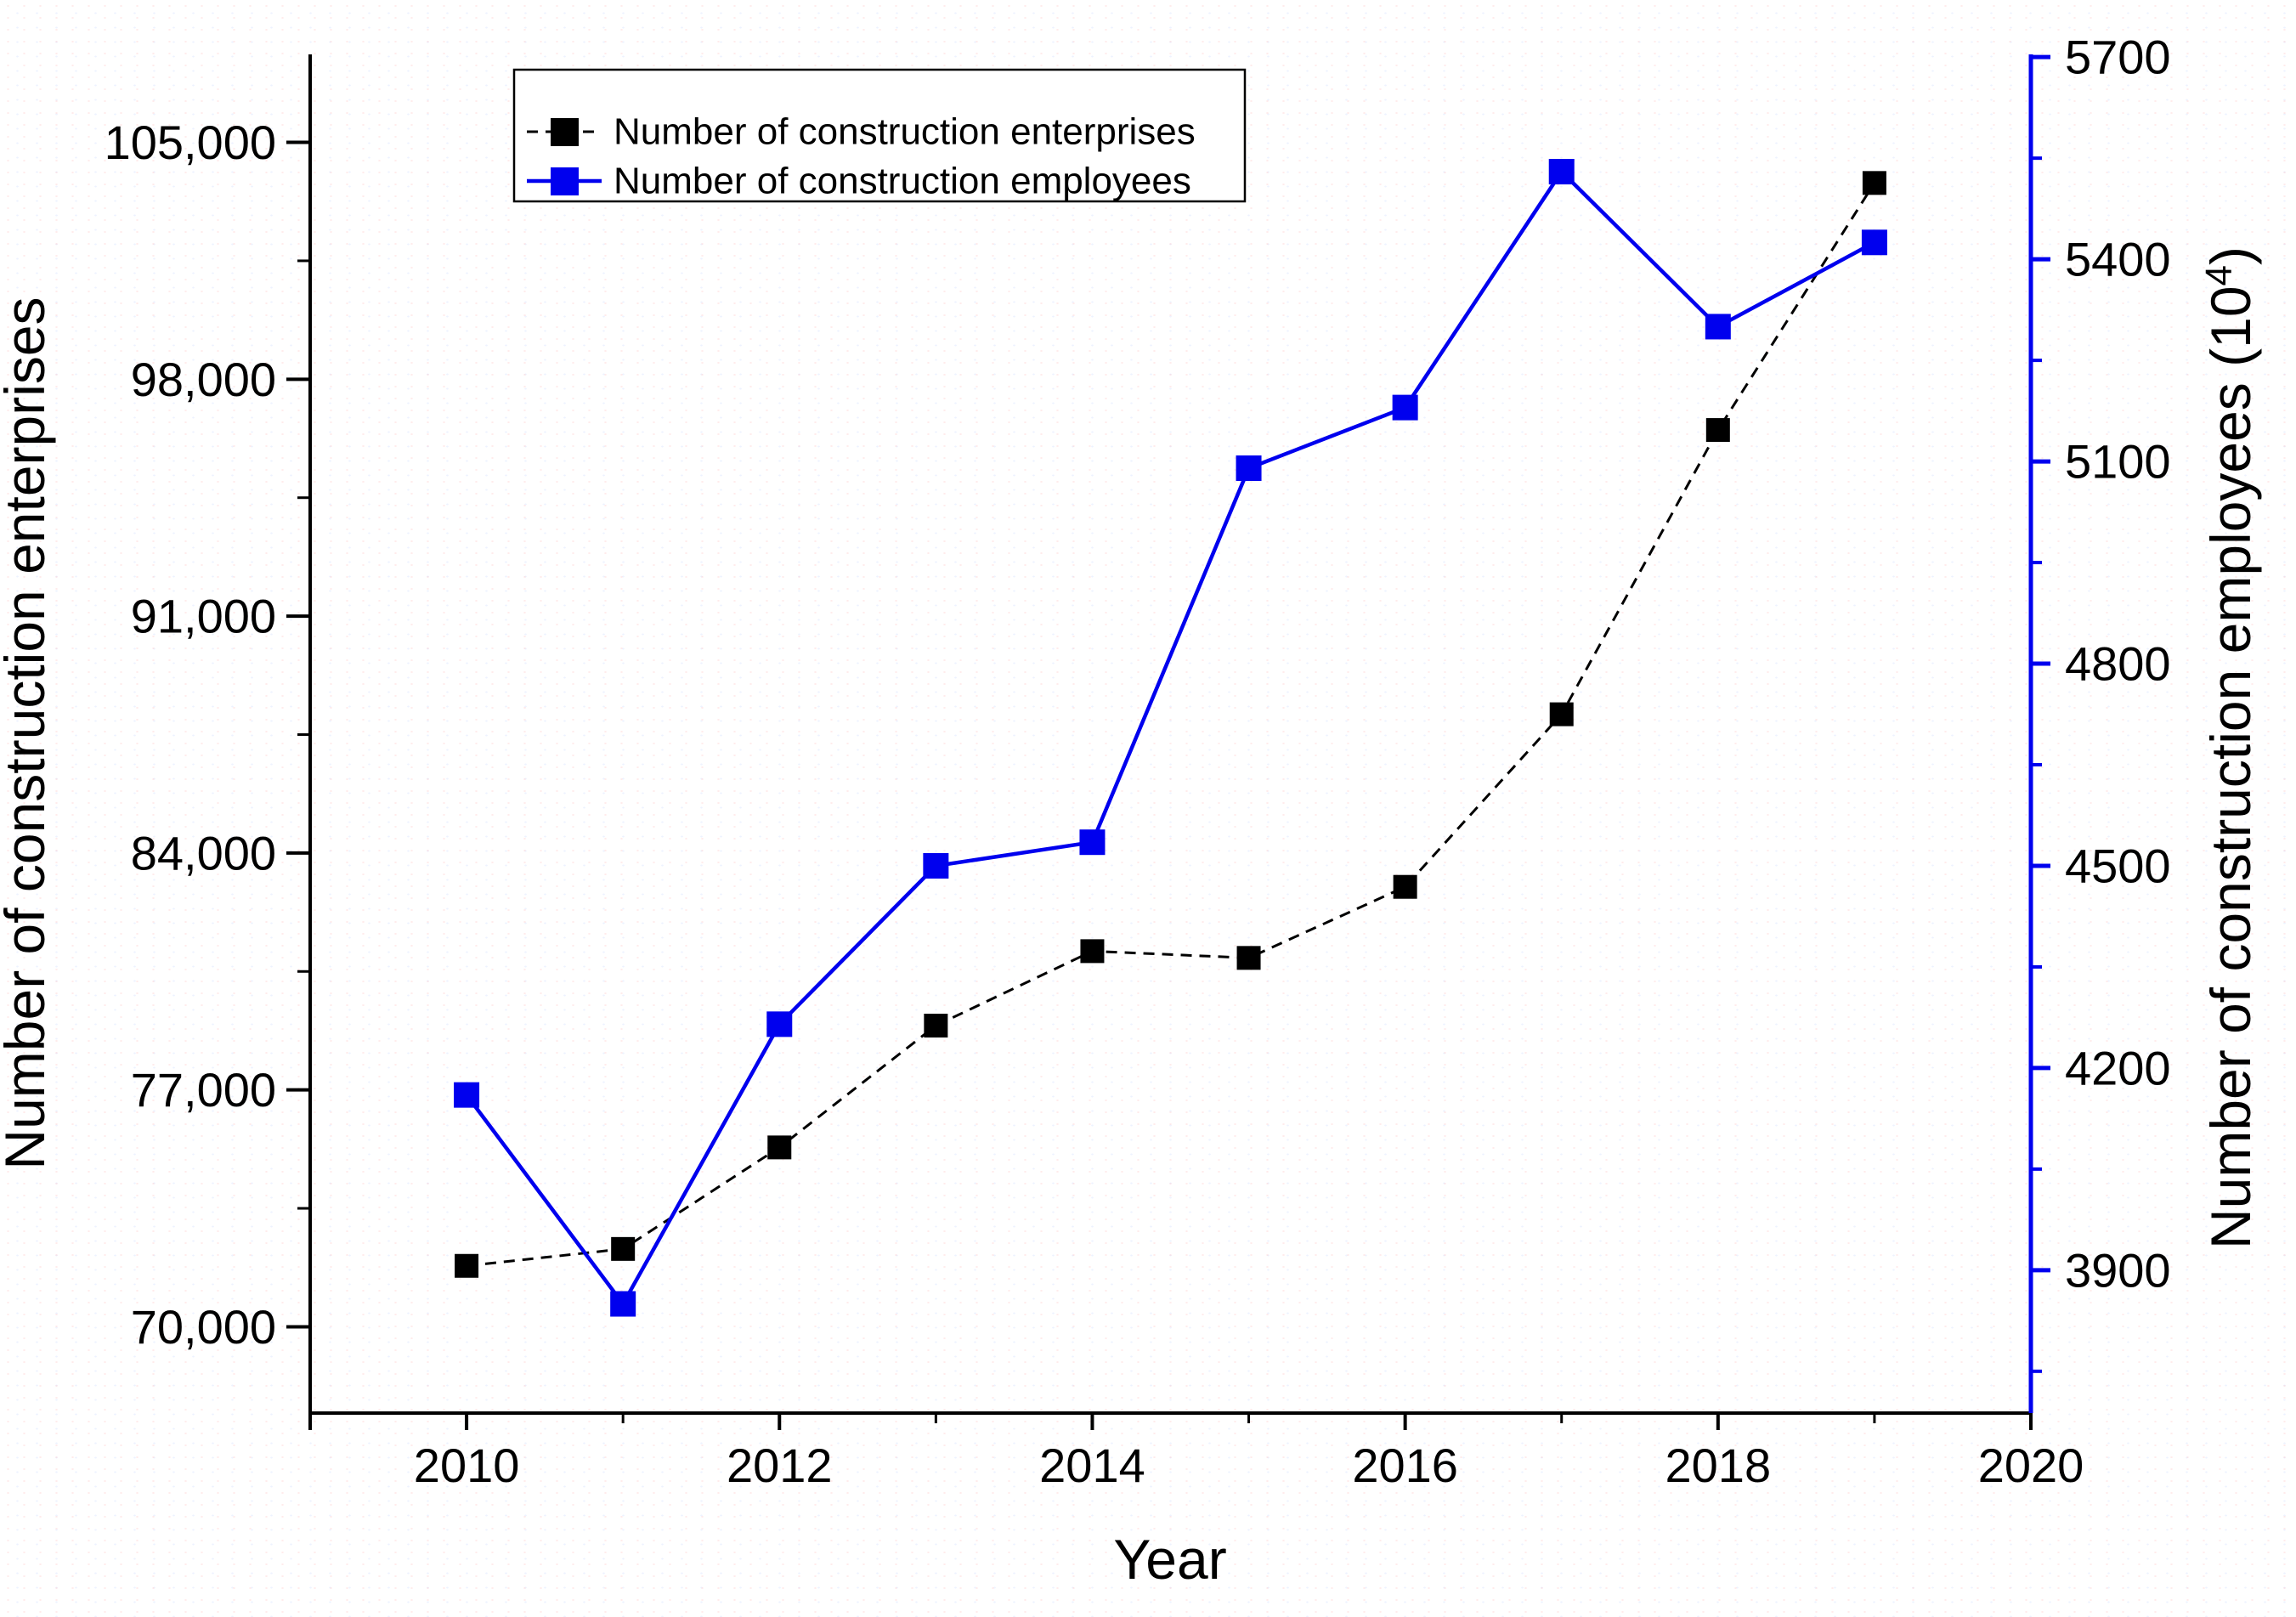  I want to click on legend-label-employees: Number of construction employees, so click(902, 181).